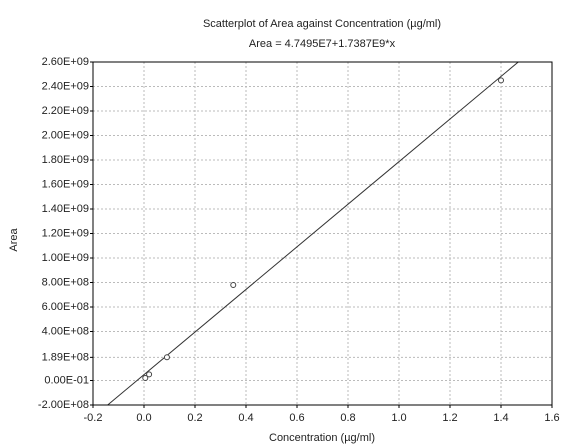 The width and height of the screenshot is (567, 446). Describe the element at coordinates (322, 44) in the screenshot. I see `chart-subtitle: Area = 4.7495E7+1.7387E9*x` at that location.